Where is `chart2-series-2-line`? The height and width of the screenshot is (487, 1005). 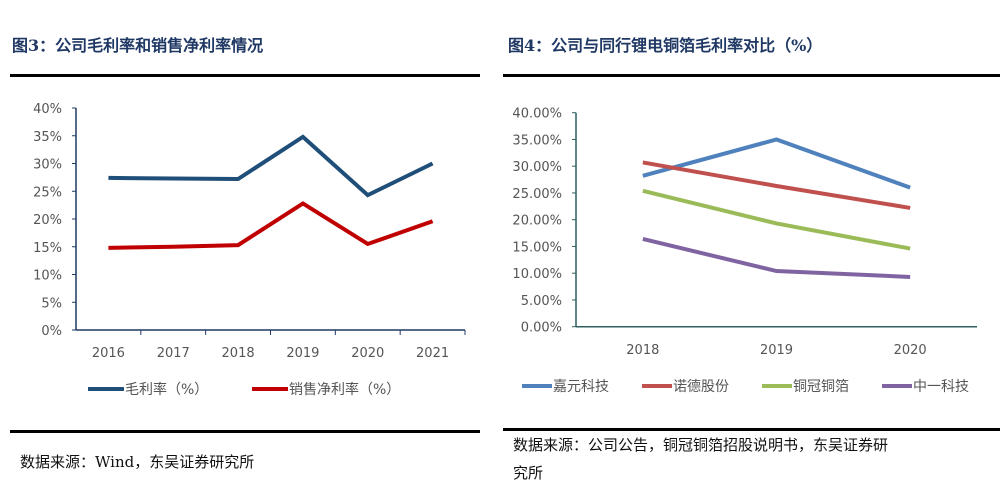 chart2-series-2-line is located at coordinates (776, 185).